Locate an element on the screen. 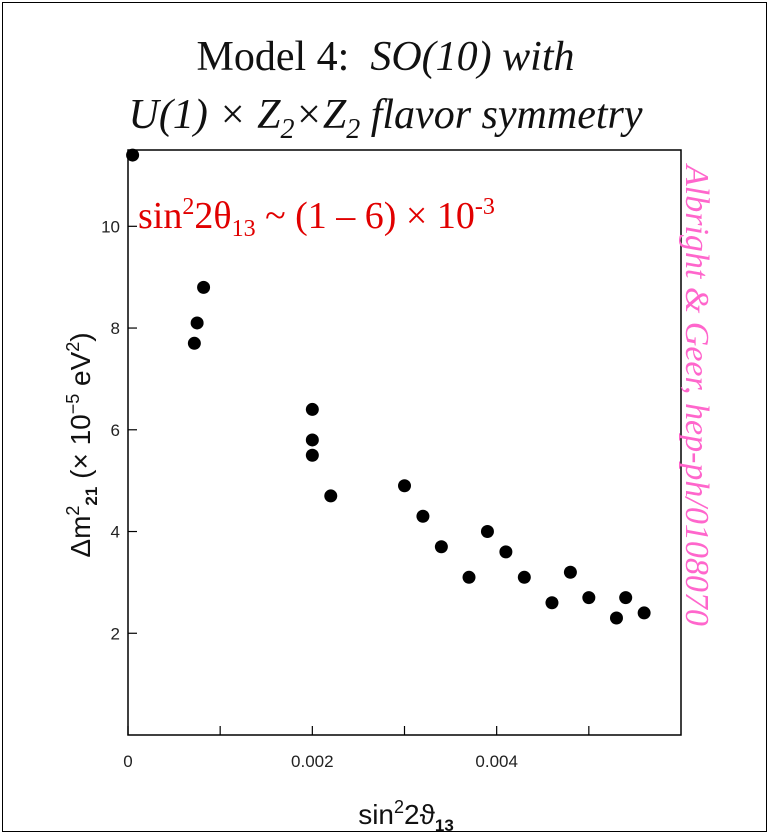 The width and height of the screenshot is (771, 836). x-tick-label: 0 is located at coordinates (127, 761).